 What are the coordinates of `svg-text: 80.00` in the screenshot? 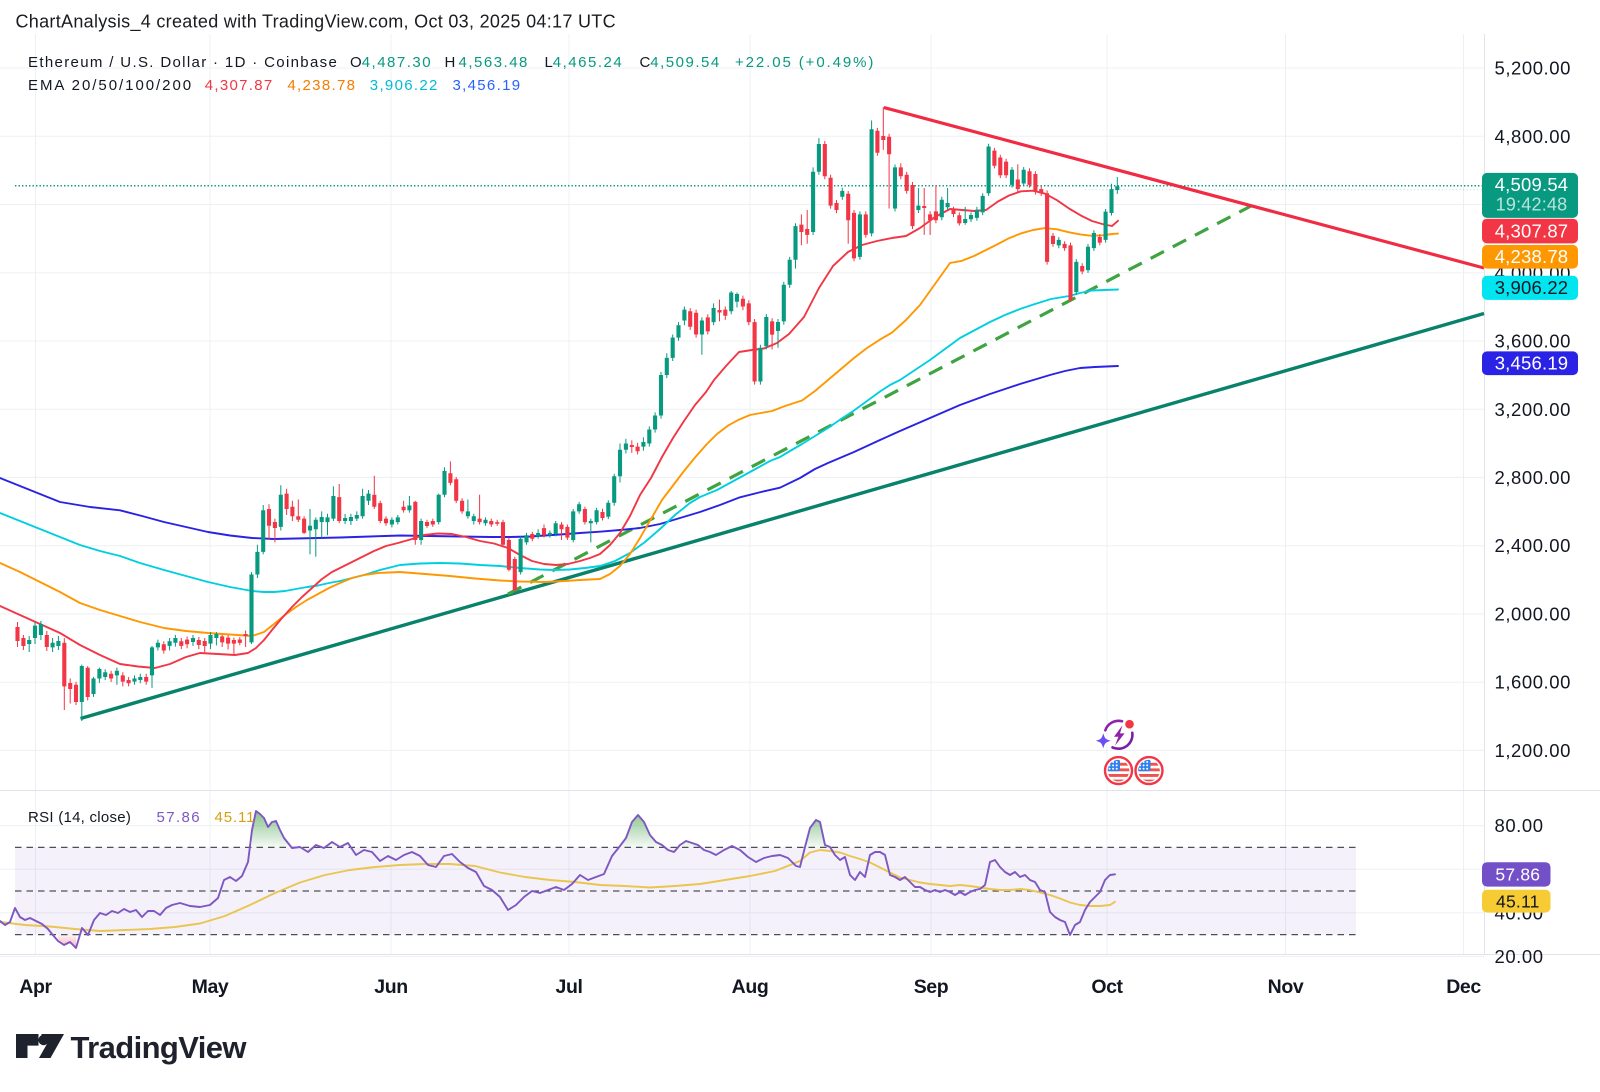 It's located at (1519, 825).